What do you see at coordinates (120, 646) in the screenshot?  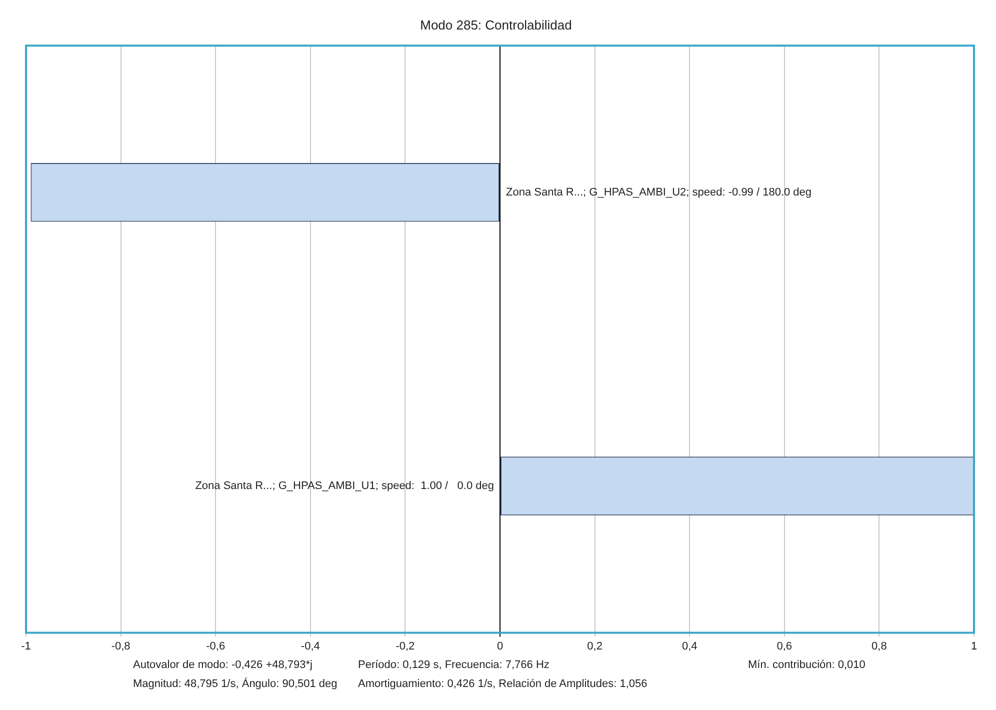 I see `x-tick-label: -0,8` at bounding box center [120, 646].